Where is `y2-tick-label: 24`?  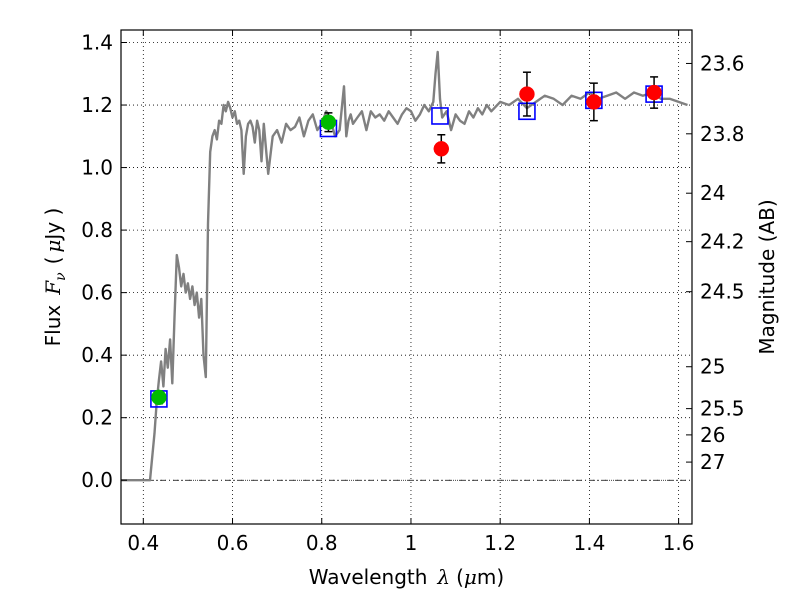 y2-tick-label: 24 is located at coordinates (712, 193).